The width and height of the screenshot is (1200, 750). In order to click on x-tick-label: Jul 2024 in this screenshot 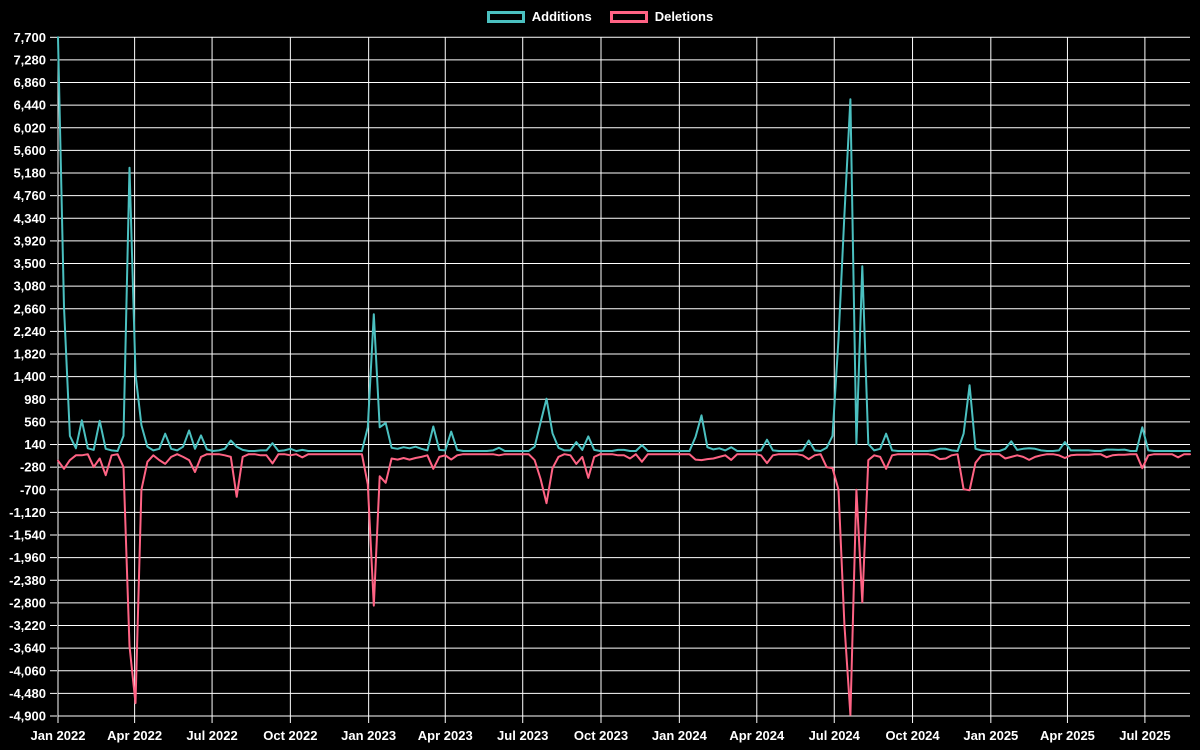, I will do `click(835, 735)`.